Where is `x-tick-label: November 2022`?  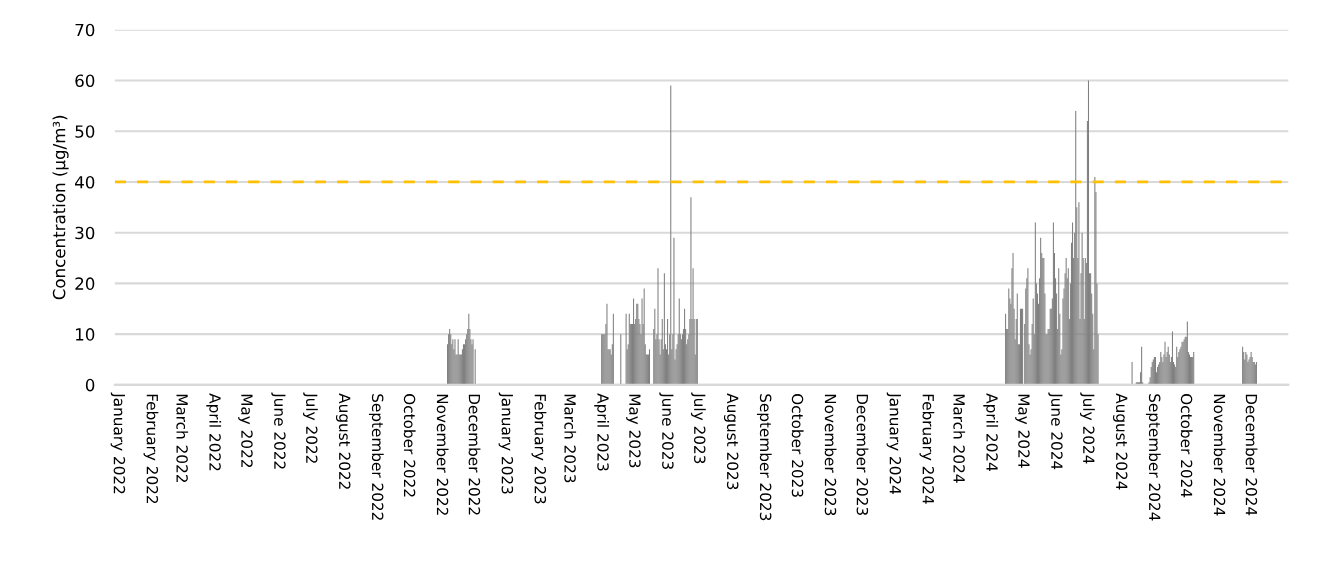
x-tick-label: November 2022 is located at coordinates (442, 454).